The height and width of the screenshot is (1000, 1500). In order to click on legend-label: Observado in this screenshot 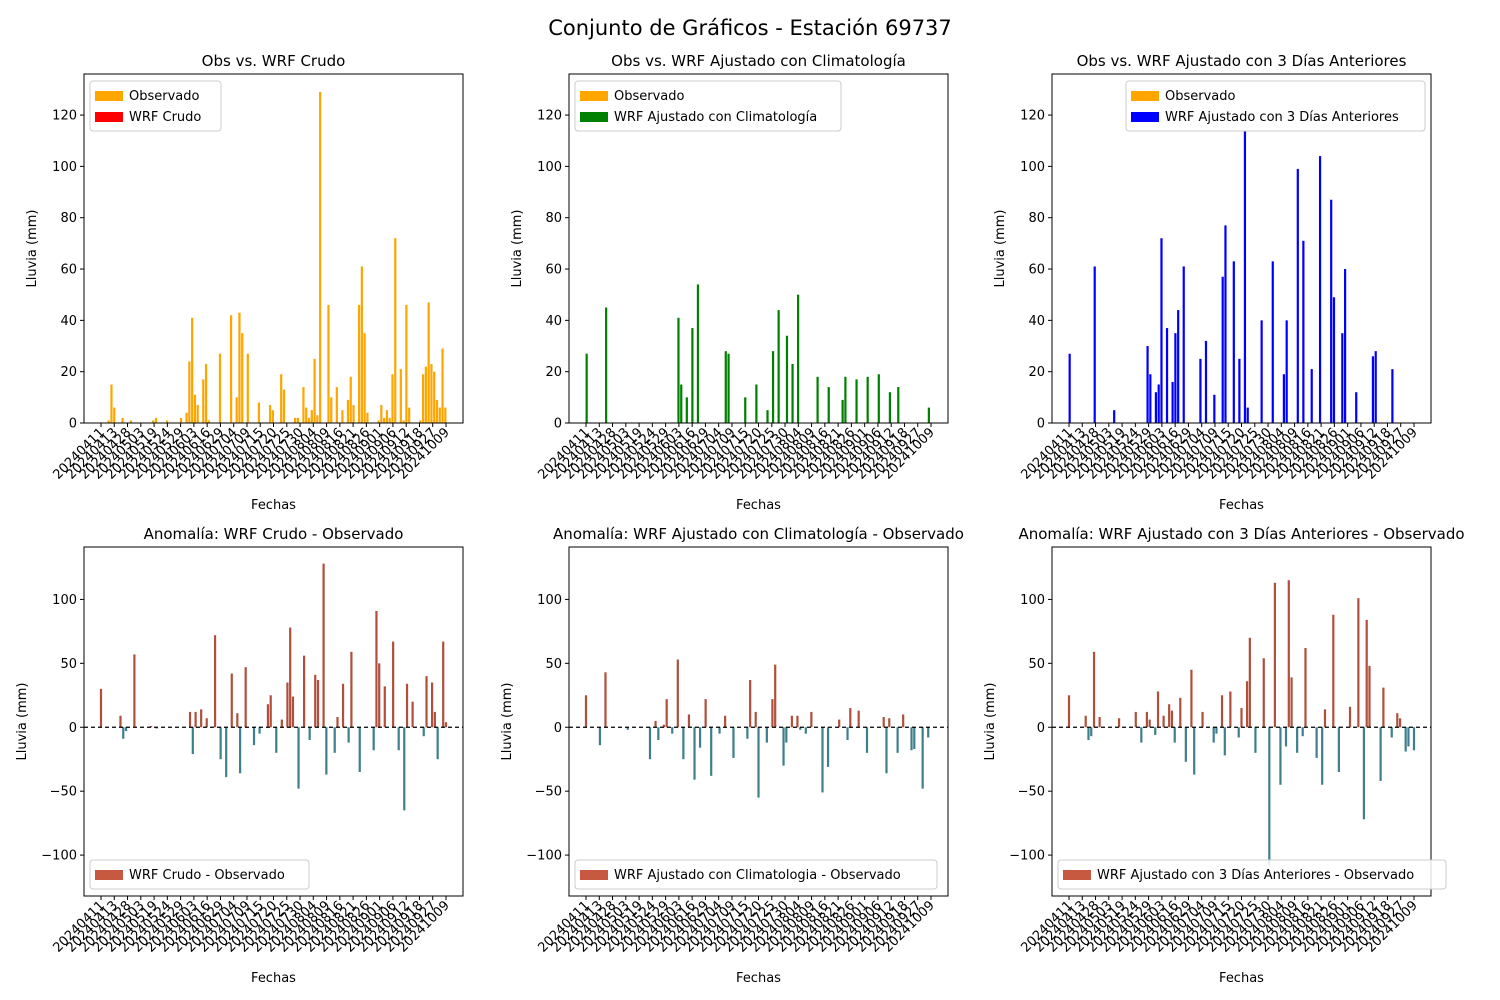, I will do `click(1200, 96)`.